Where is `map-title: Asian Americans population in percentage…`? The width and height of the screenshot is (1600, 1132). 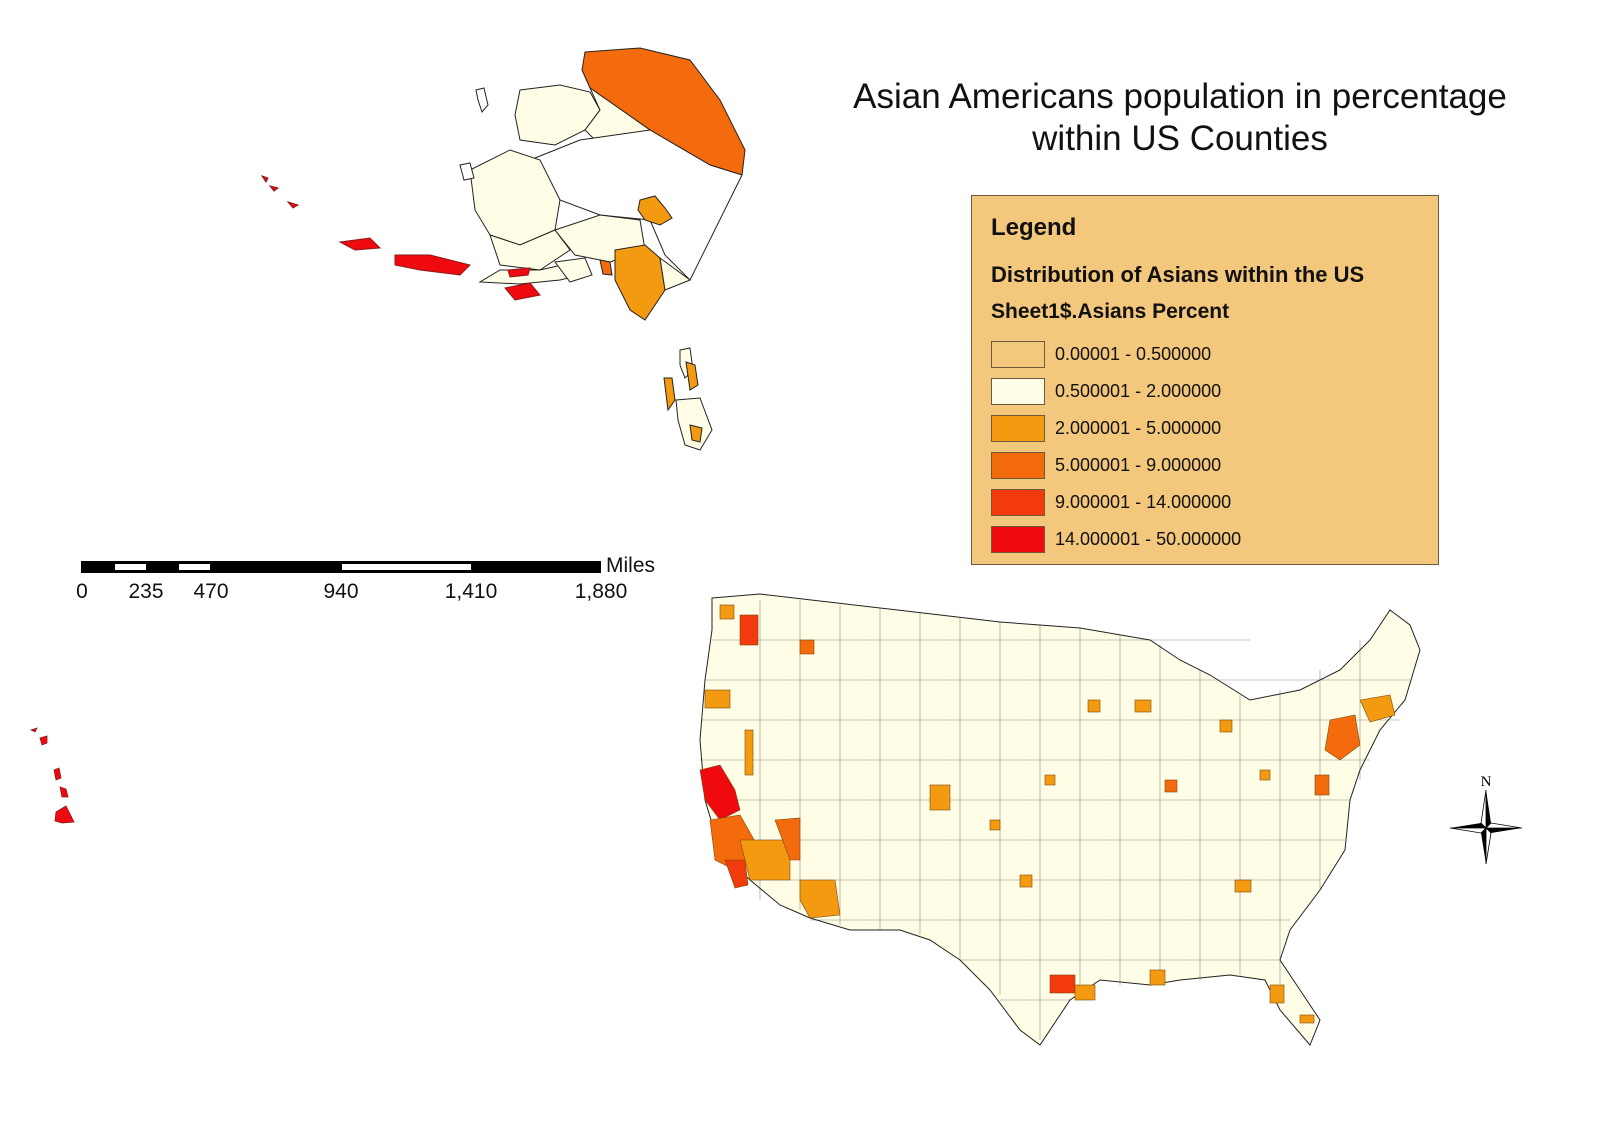
map-title: Asian Americans population in percentage… is located at coordinates (1180, 118).